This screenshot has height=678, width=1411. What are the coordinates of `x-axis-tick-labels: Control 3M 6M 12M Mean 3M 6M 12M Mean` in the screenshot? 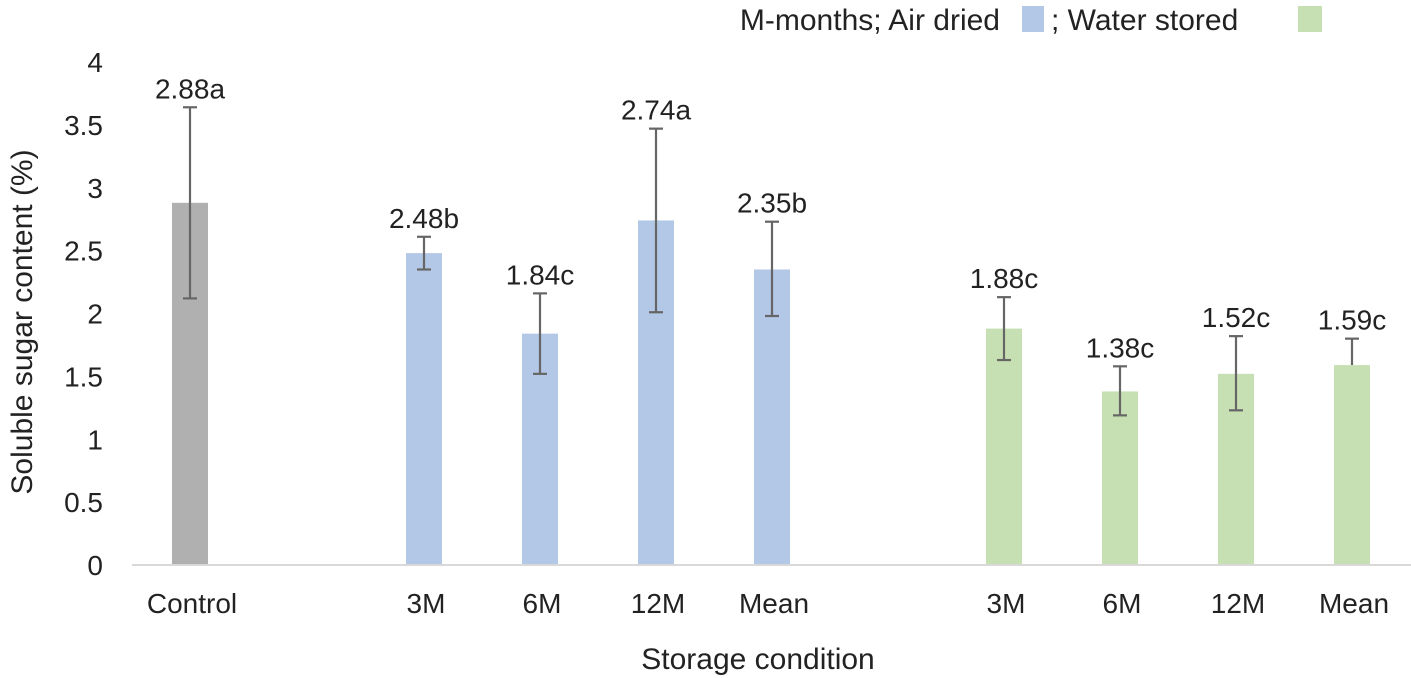 It's located at (768, 603).